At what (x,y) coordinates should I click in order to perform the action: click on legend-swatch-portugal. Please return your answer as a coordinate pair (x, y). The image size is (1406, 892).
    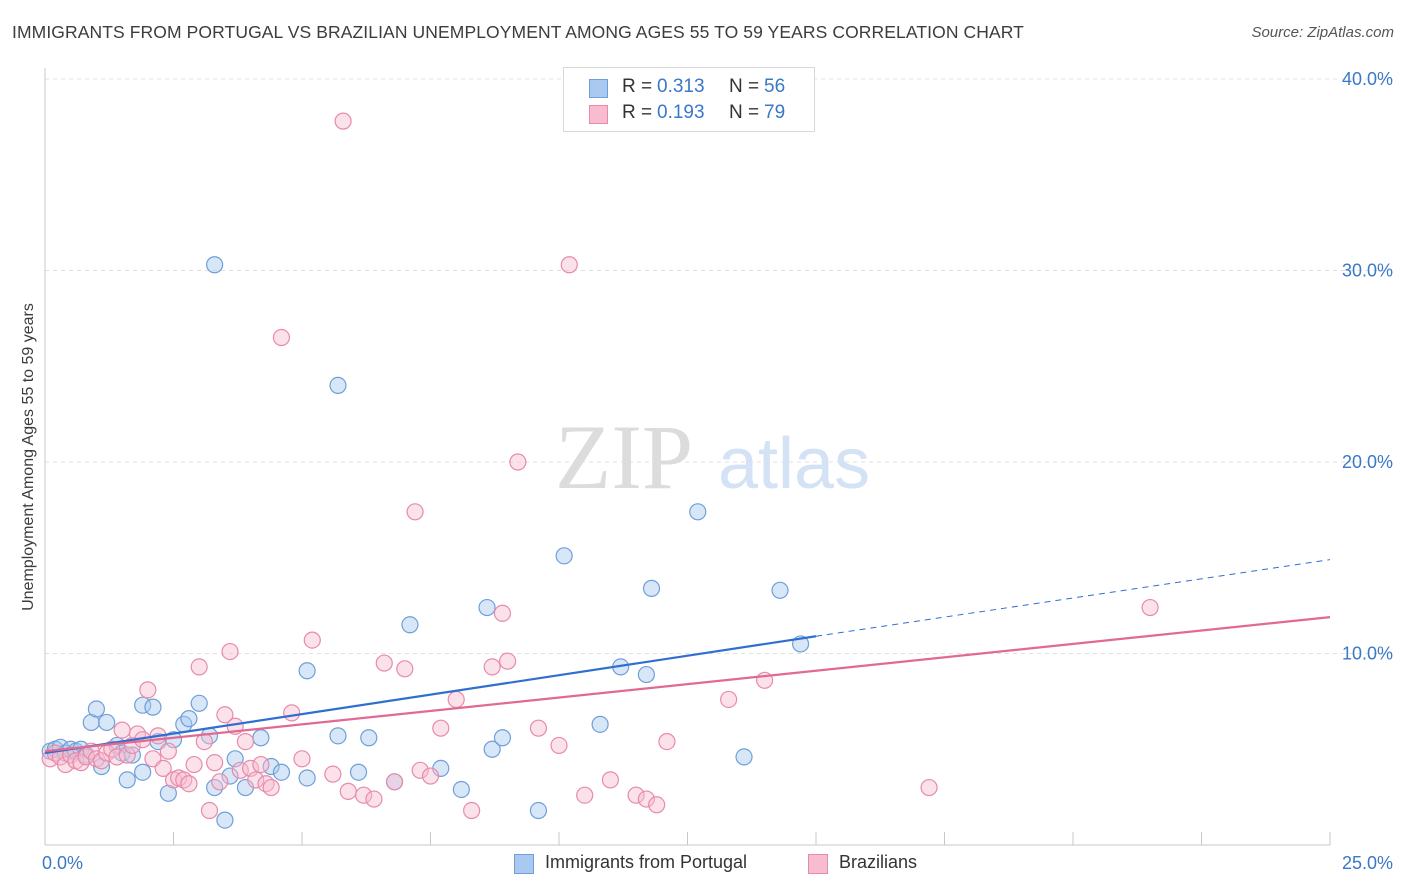
    Looking at the image, I should click on (598, 88).